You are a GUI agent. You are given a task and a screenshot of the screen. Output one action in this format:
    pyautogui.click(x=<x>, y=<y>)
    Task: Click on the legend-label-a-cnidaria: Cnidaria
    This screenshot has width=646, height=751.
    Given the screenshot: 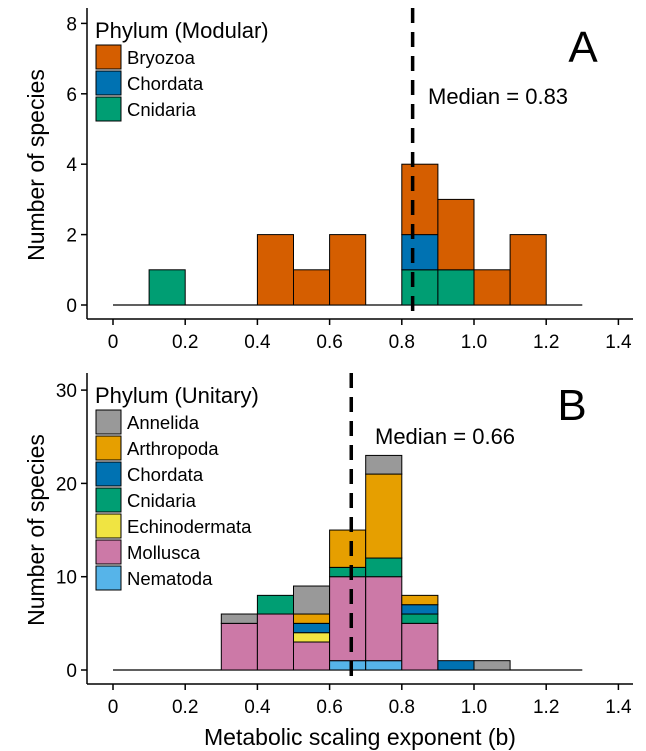 What is the action you would take?
    pyautogui.click(x=162, y=109)
    